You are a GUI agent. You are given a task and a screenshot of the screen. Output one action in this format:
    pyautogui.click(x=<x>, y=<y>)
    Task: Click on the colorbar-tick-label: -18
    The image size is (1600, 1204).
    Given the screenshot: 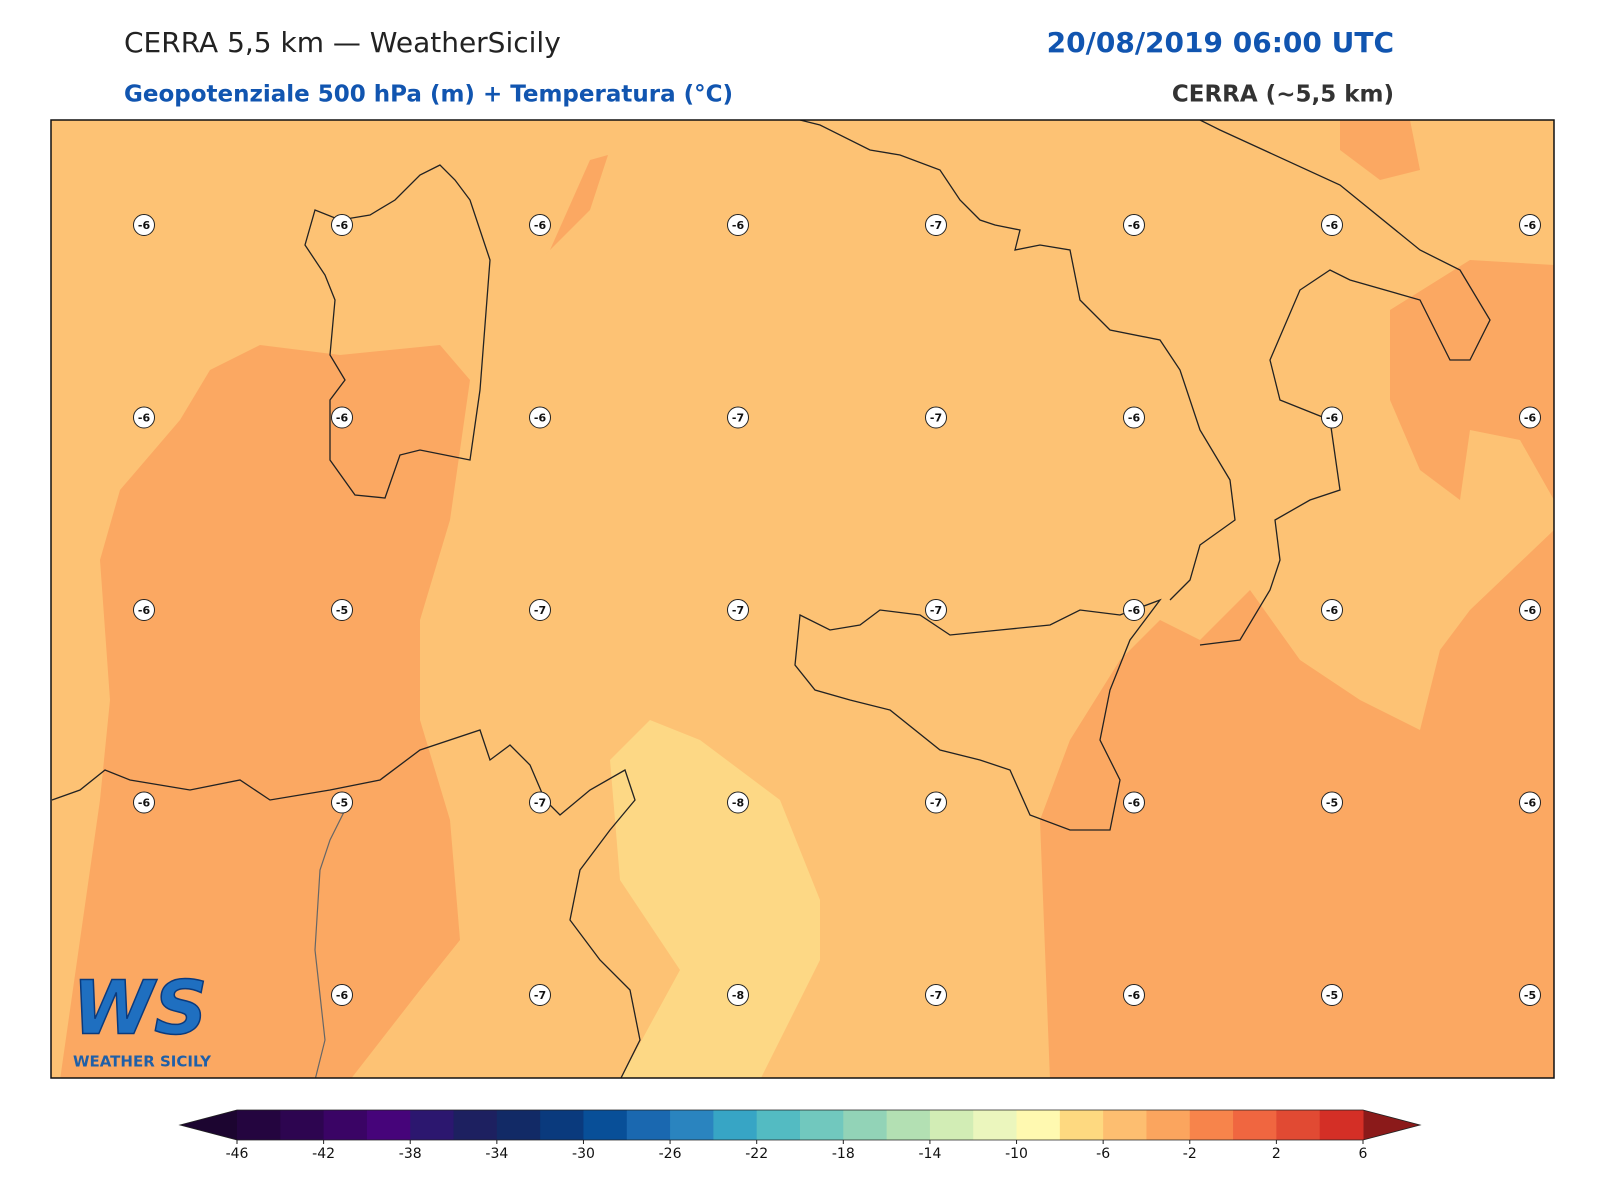 What is the action you would take?
    pyautogui.click(x=843, y=1154)
    